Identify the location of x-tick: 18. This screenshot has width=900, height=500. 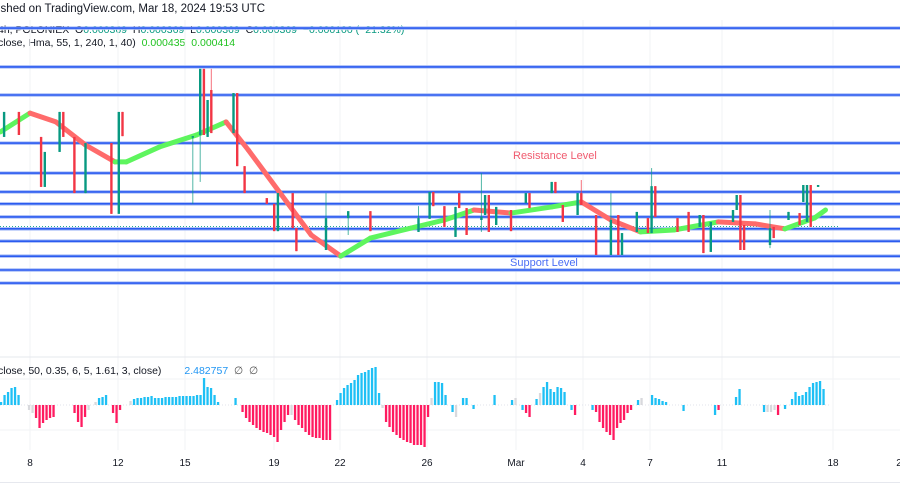
(833, 463).